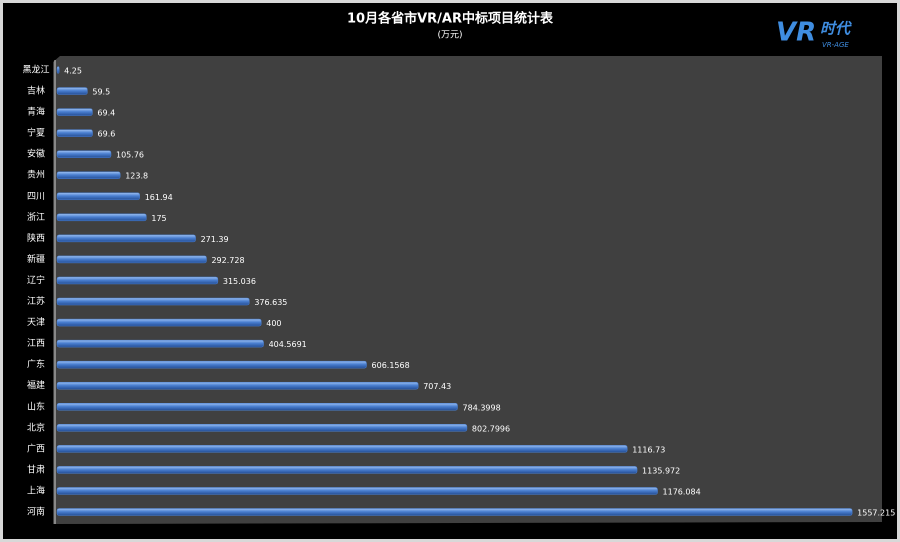 The width and height of the screenshot is (900, 542). I want to click on chart-title: 10月各省市VR/AR中标项目统计表, so click(450, 19).